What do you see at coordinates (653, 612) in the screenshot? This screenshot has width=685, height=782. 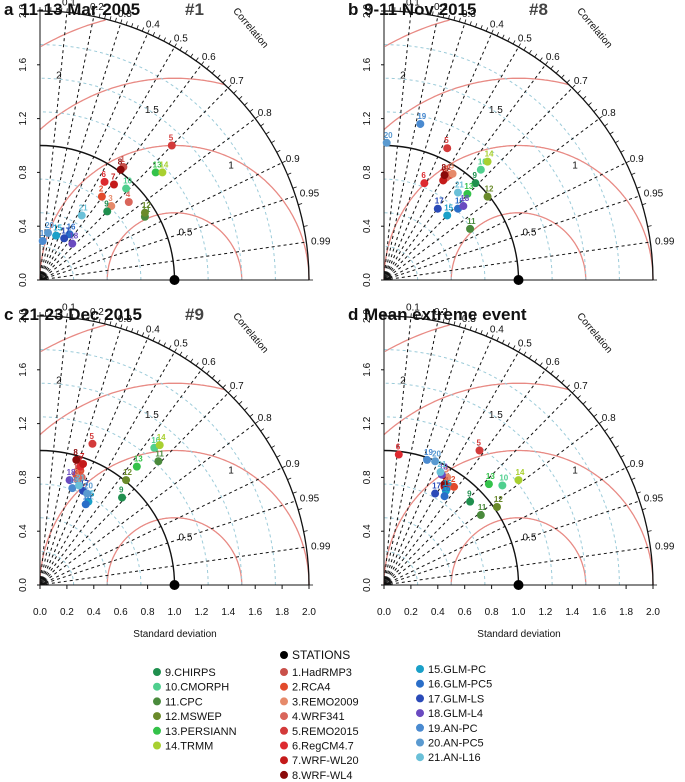 I see `x-tick-label: 2.0` at bounding box center [653, 612].